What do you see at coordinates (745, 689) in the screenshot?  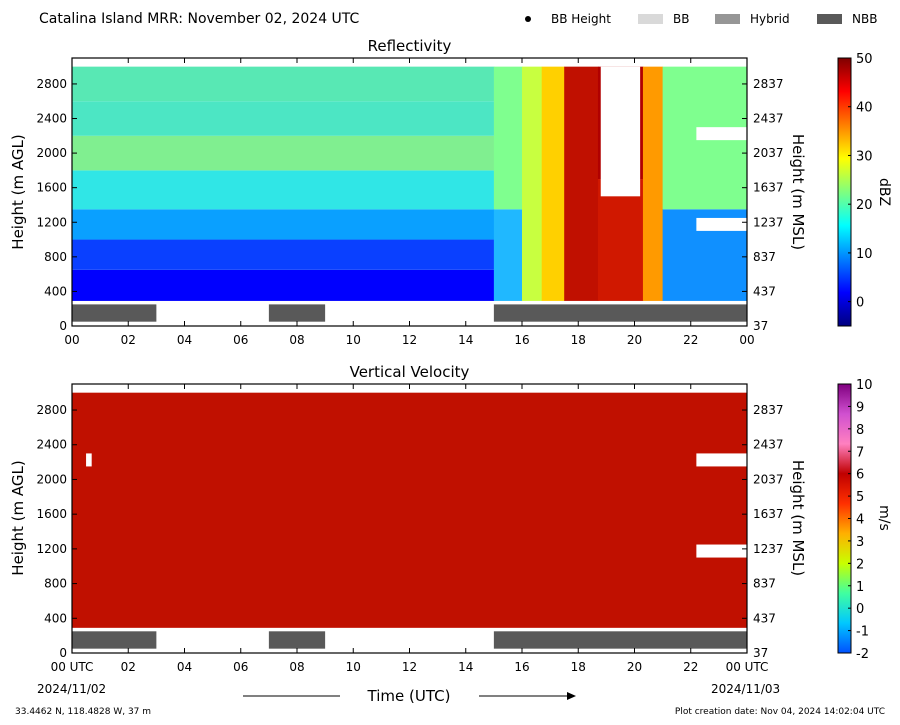 I see `end-date-label: 2024/11/03` at bounding box center [745, 689].